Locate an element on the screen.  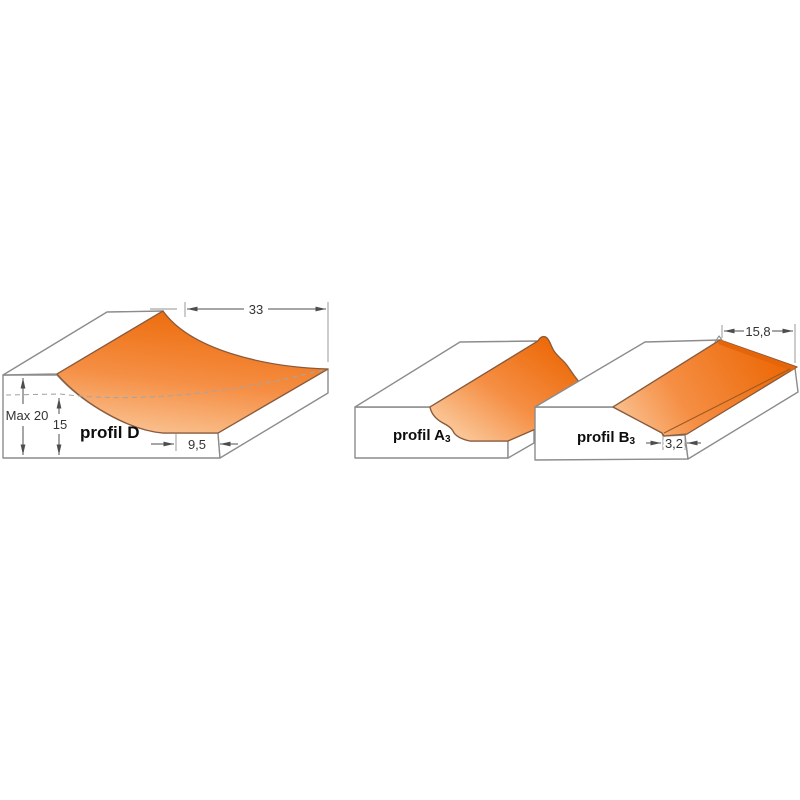
profil-b3-ridge-line is located at coordinates (727, 401).